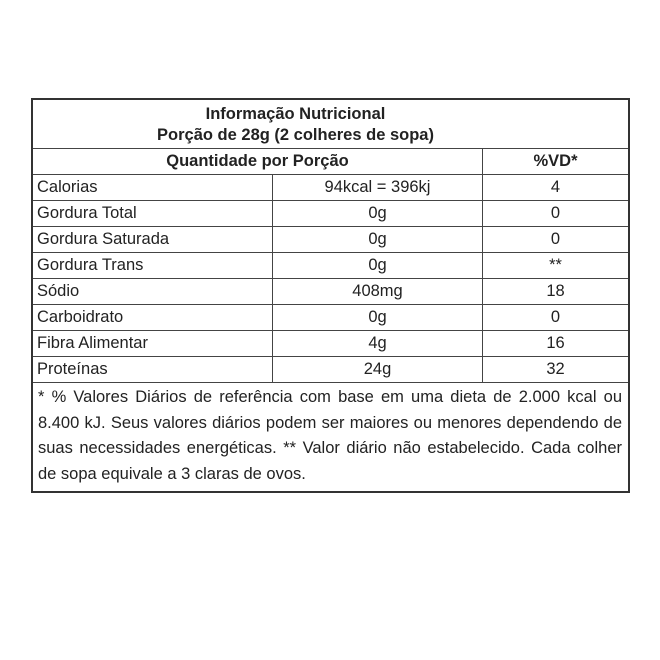  I want to click on nutrient-name: Carboidrato, so click(152, 317).